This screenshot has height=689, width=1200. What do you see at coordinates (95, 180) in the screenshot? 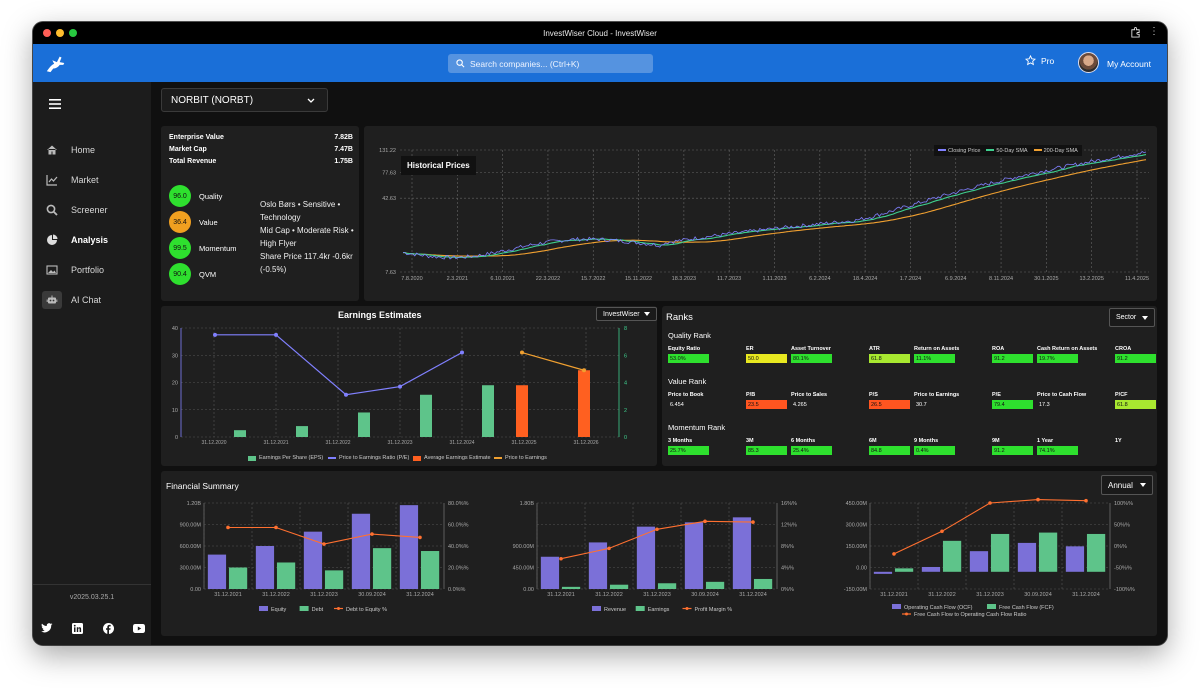
I see `sidebar-item-market: Market` at bounding box center [95, 180].